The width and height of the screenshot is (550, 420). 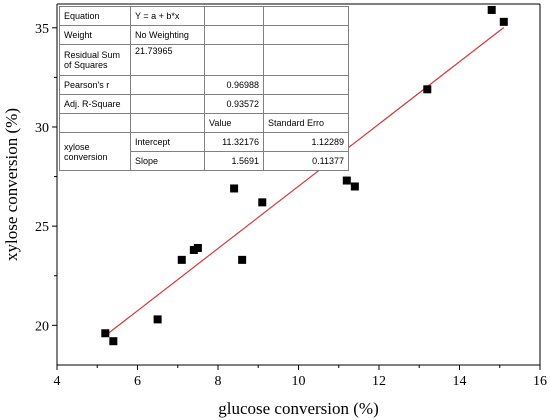 I want to click on y-tick-label: 35, so click(x=42, y=29).